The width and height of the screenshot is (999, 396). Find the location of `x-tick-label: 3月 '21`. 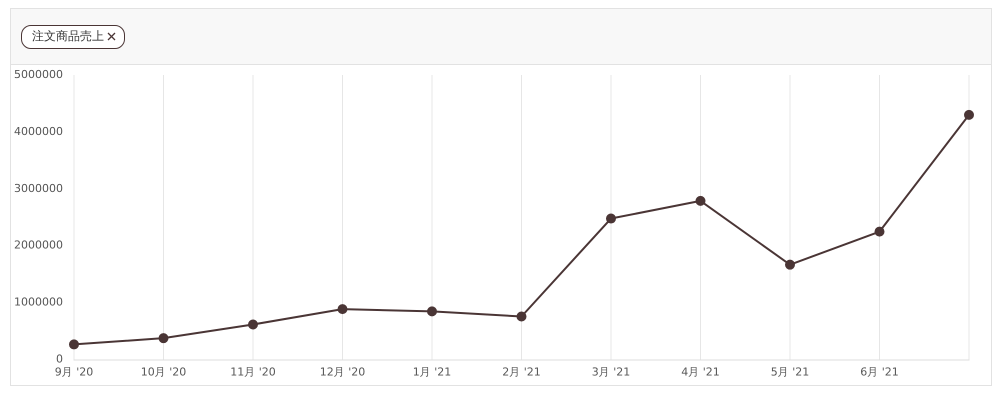

x-tick-label: 3月 '21 is located at coordinates (611, 371).